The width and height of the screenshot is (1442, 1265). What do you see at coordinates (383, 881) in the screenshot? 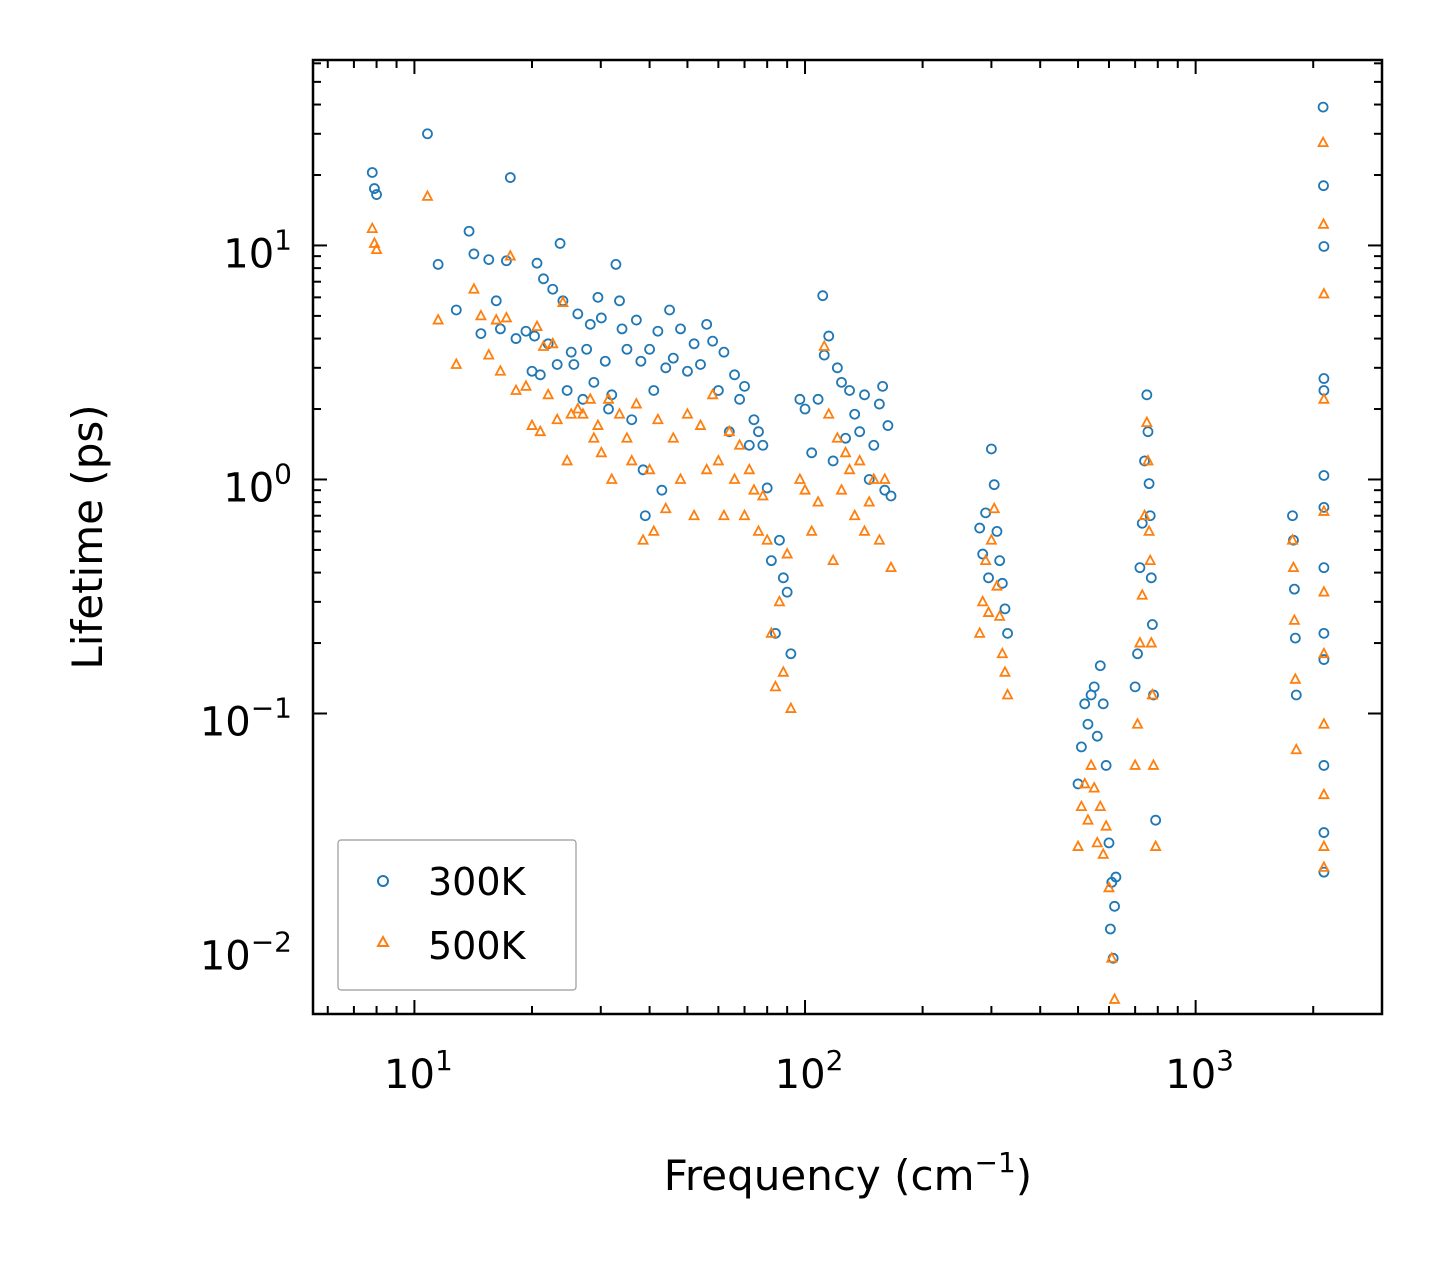
I see `legend-marker-300k` at bounding box center [383, 881].